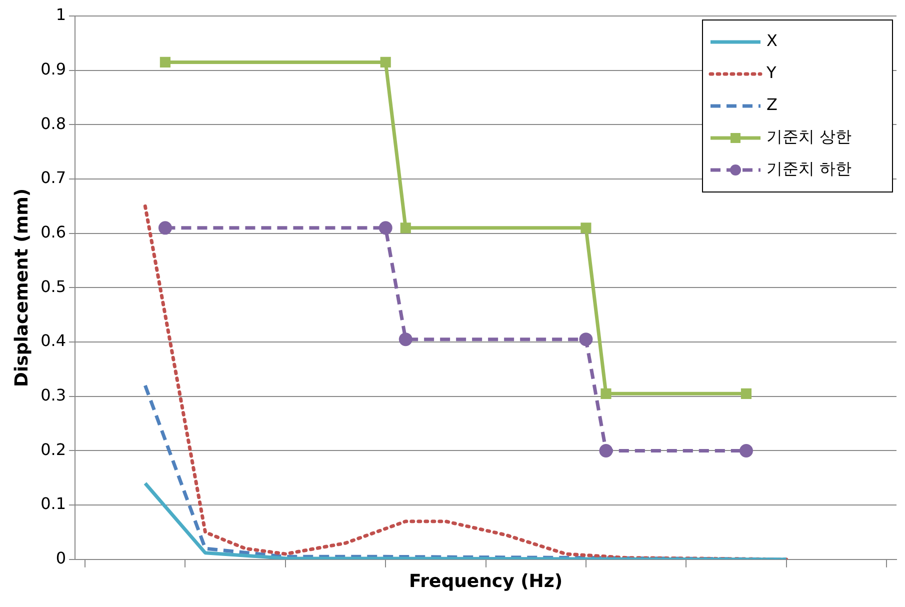 The image size is (905, 607). I want to click on y-tick-label: 0.8, so click(53, 123).